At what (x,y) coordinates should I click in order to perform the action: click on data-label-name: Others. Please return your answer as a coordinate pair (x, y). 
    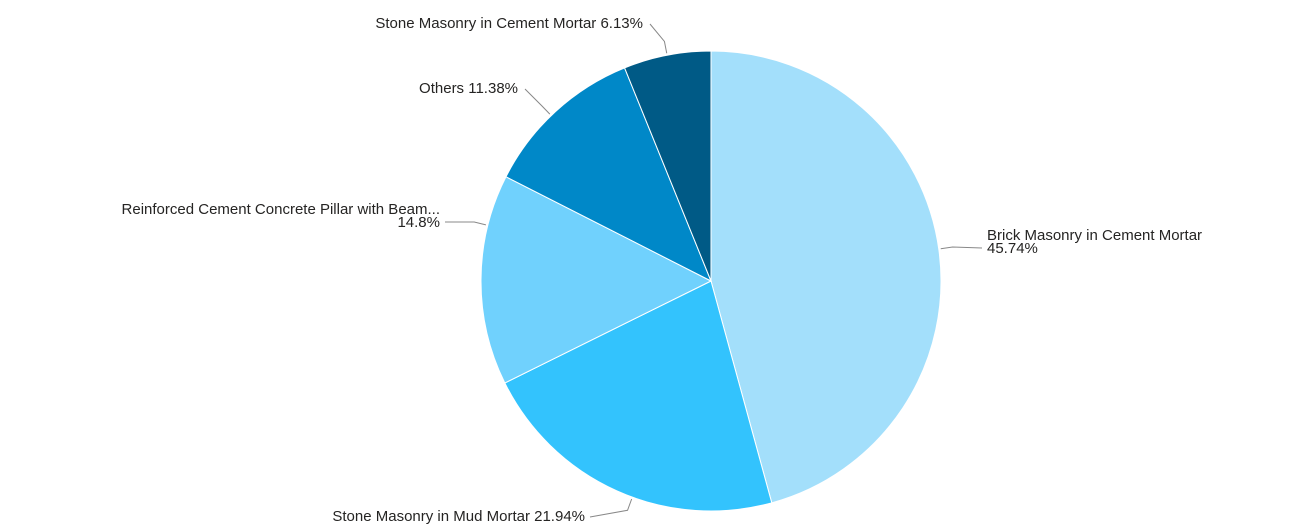
    Looking at the image, I should click on (441, 88).